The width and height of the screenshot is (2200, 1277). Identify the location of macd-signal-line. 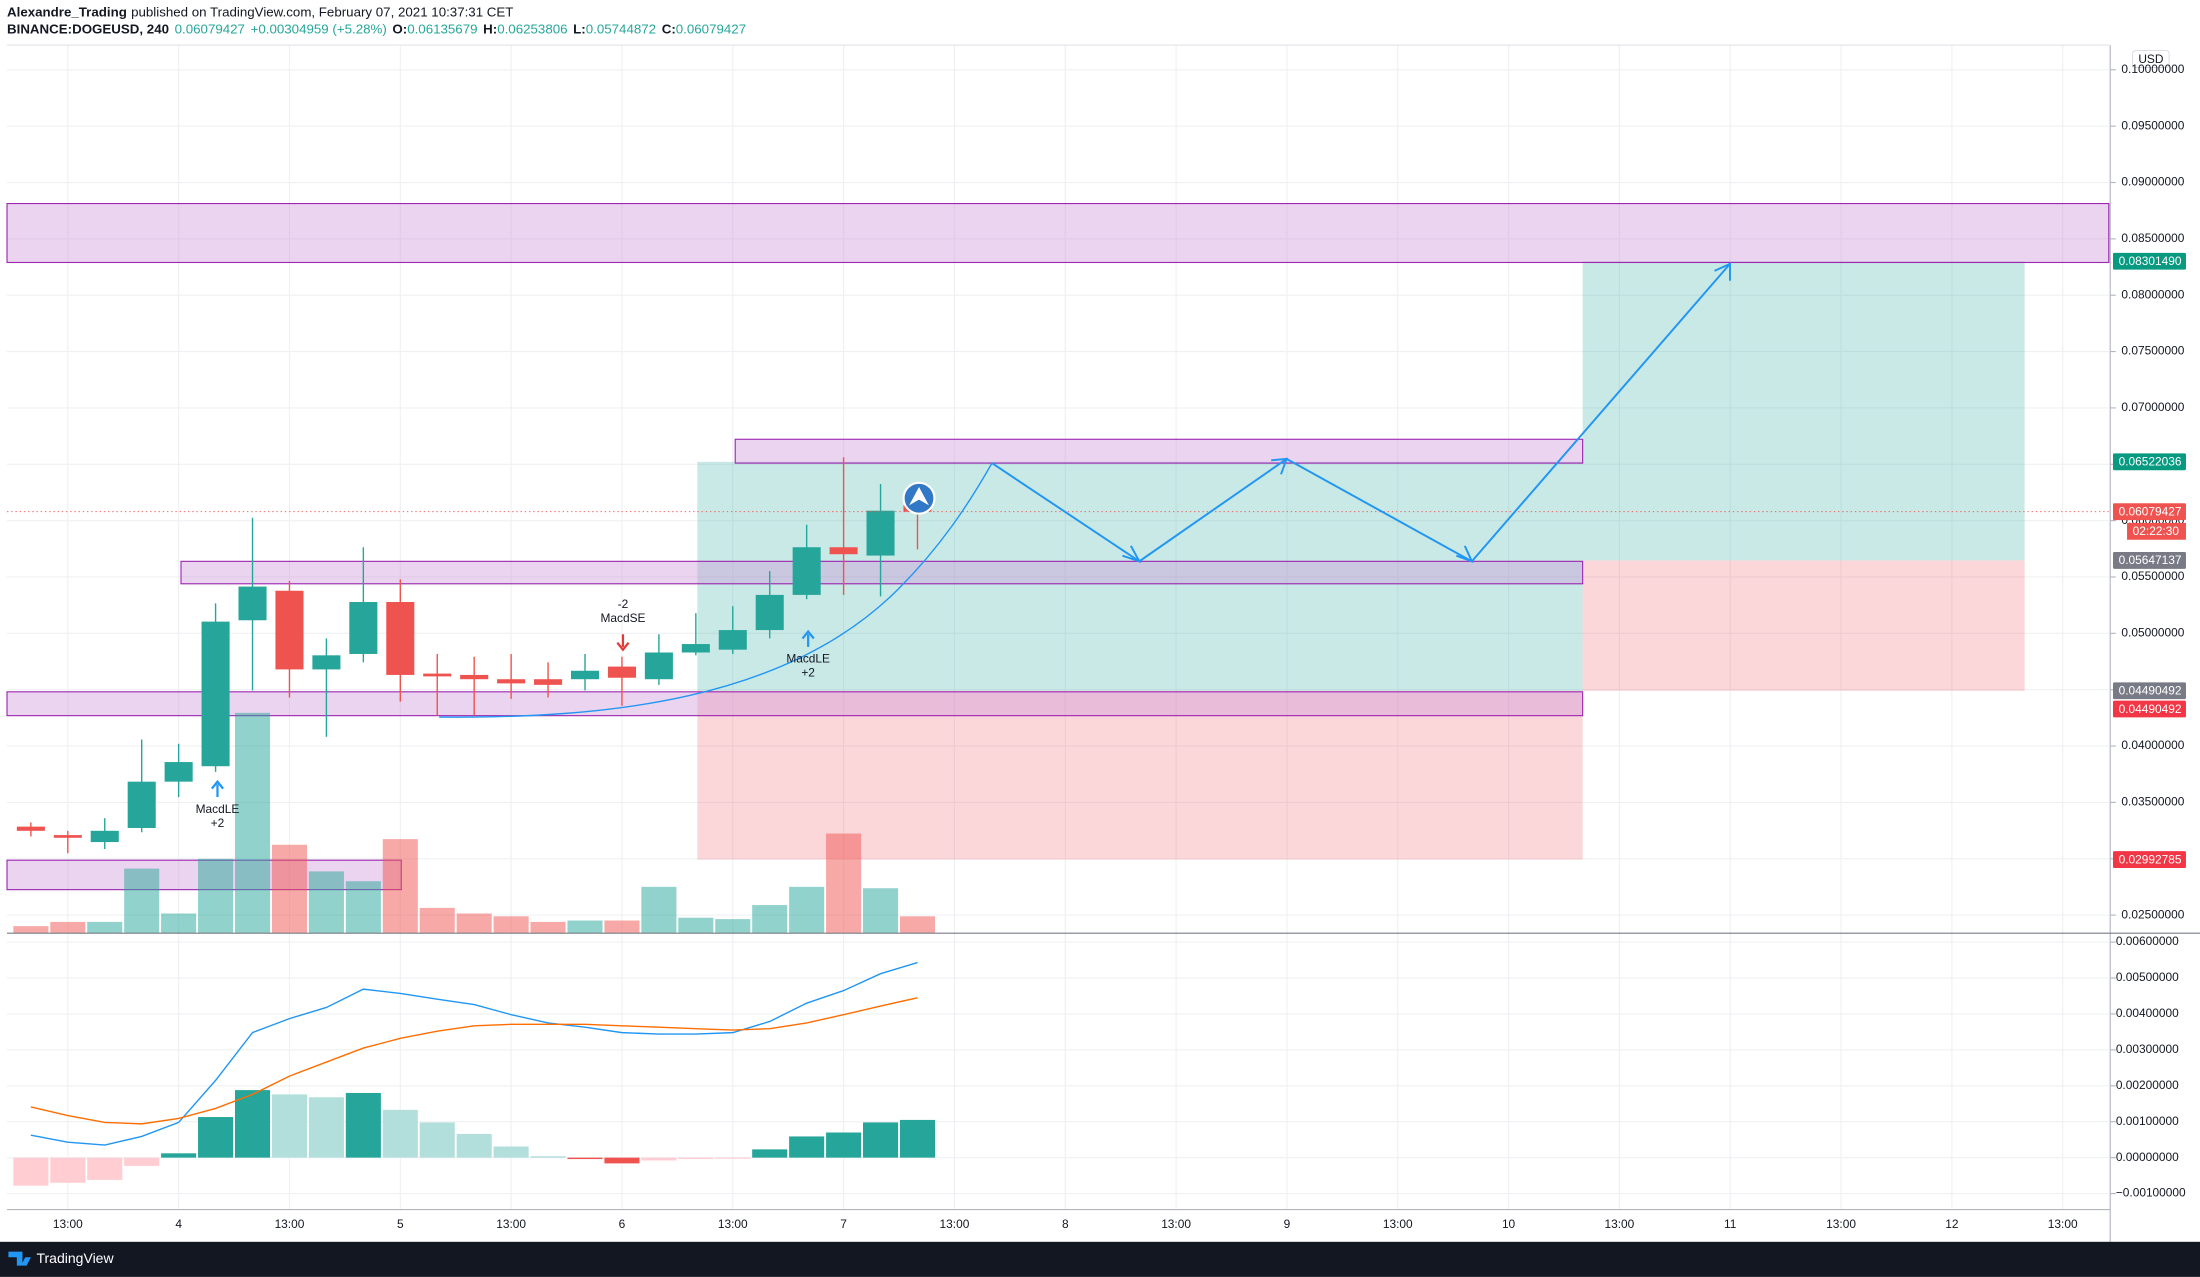
(474, 1061).